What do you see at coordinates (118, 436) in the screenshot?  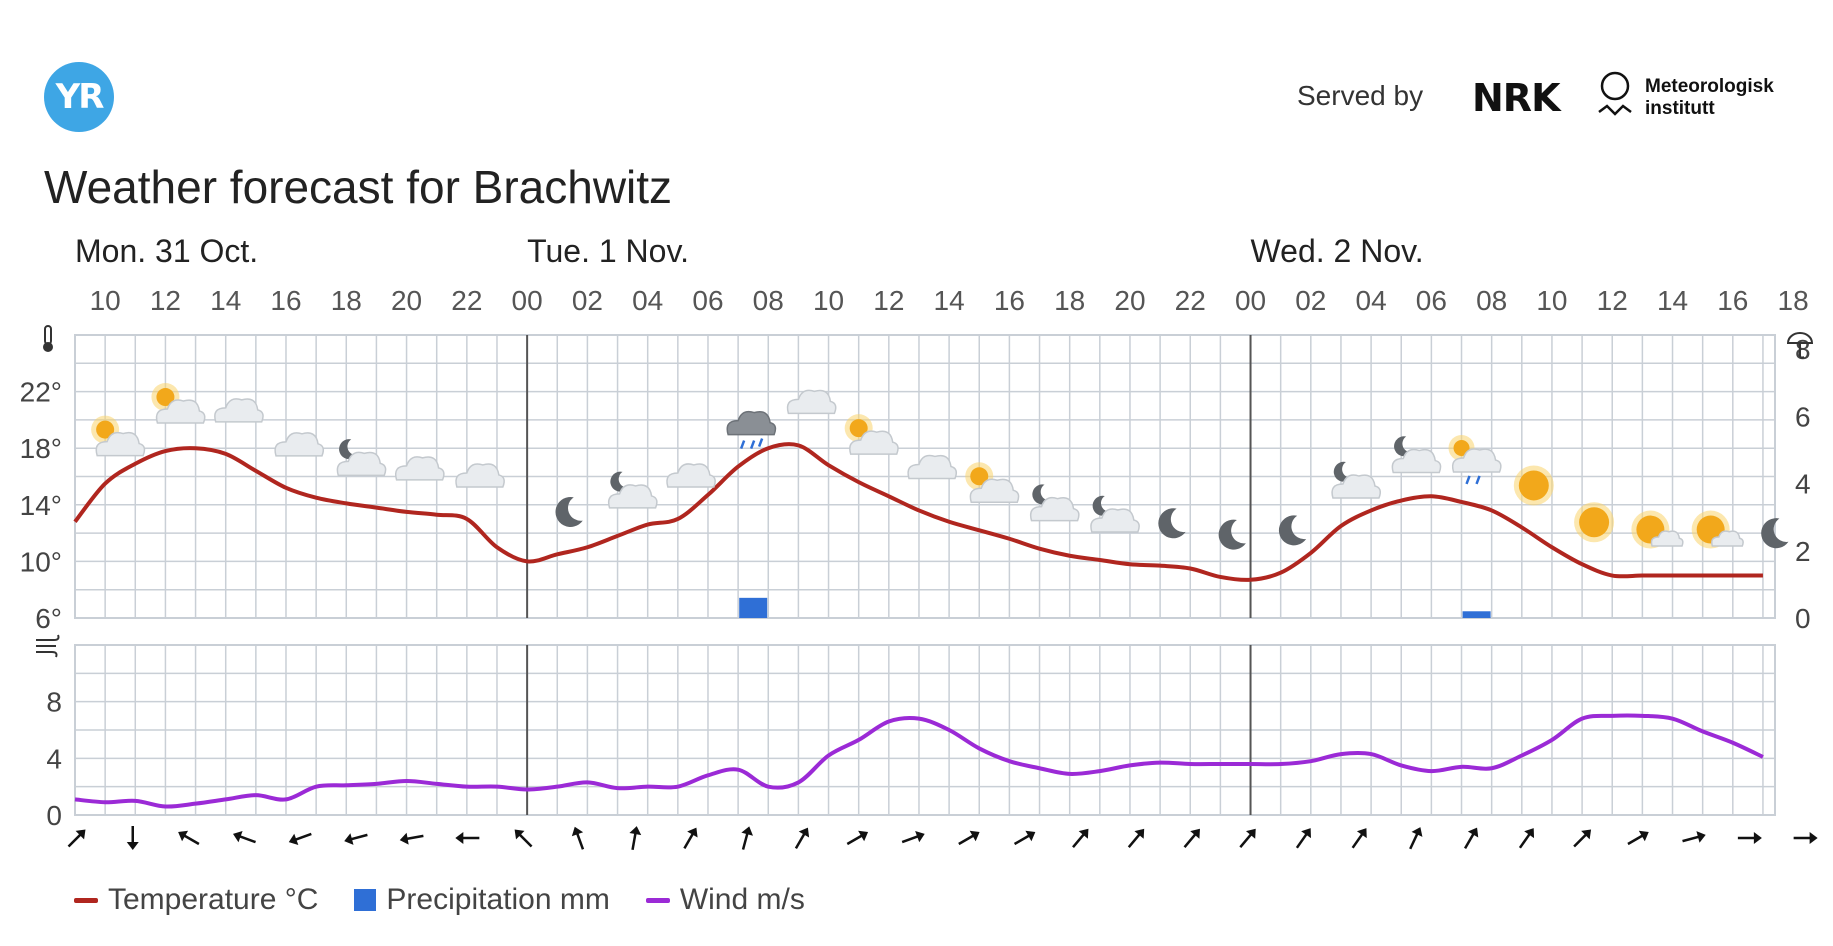 I see `partly-sunny-icon` at bounding box center [118, 436].